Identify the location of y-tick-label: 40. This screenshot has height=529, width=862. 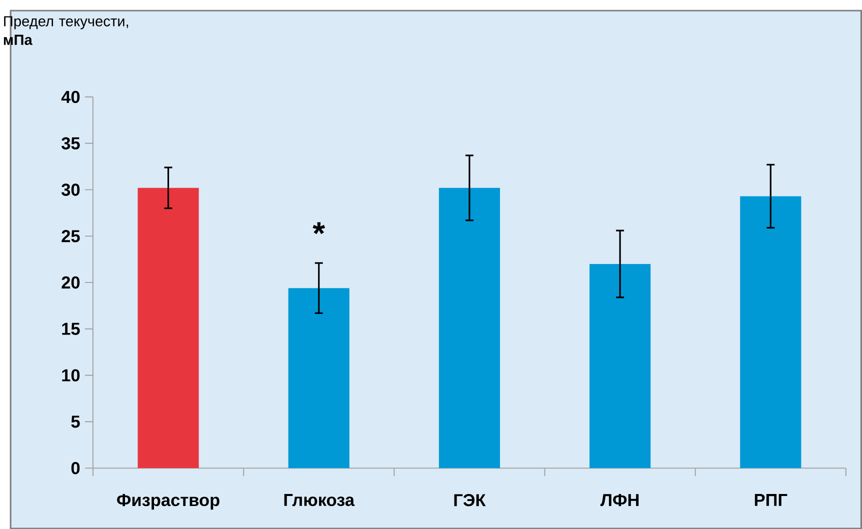
(70, 96).